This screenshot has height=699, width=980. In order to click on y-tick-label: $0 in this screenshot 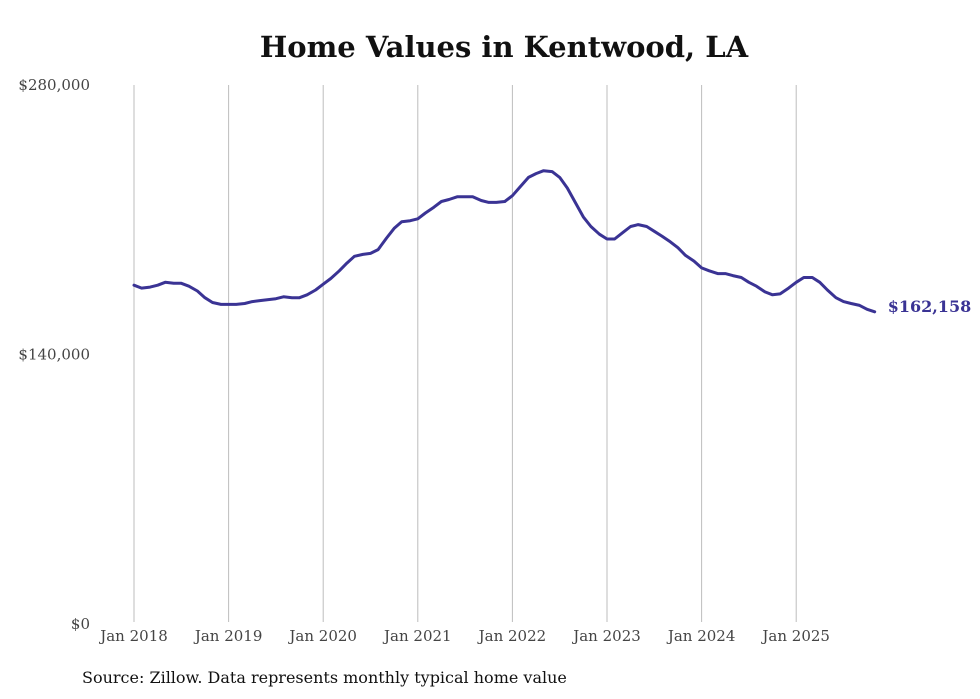, I will do `click(80, 624)`.